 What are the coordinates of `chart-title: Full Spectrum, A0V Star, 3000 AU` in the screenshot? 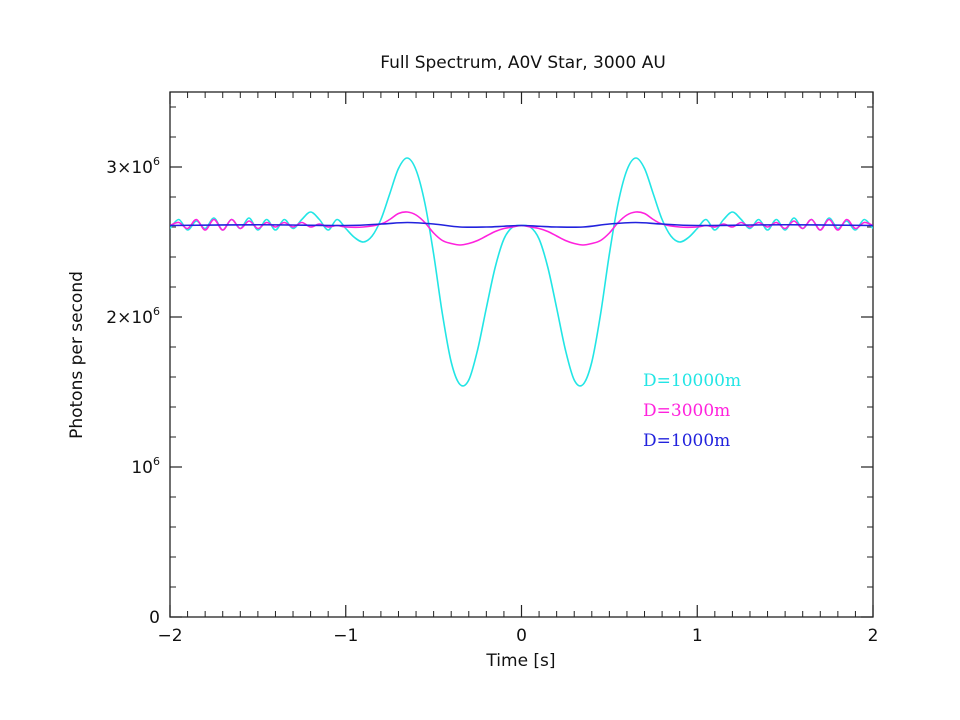 It's located at (523, 63).